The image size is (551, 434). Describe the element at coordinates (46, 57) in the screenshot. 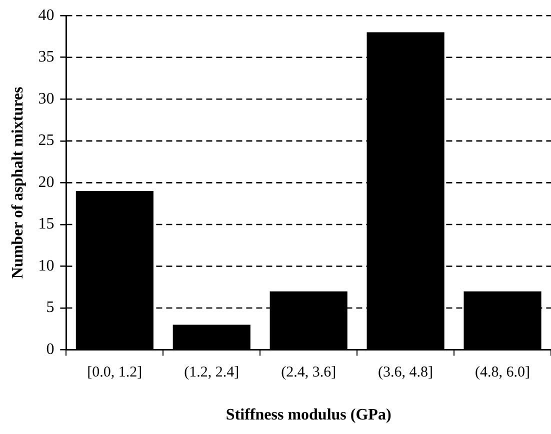

I see `y-tick-label: 35` at that location.